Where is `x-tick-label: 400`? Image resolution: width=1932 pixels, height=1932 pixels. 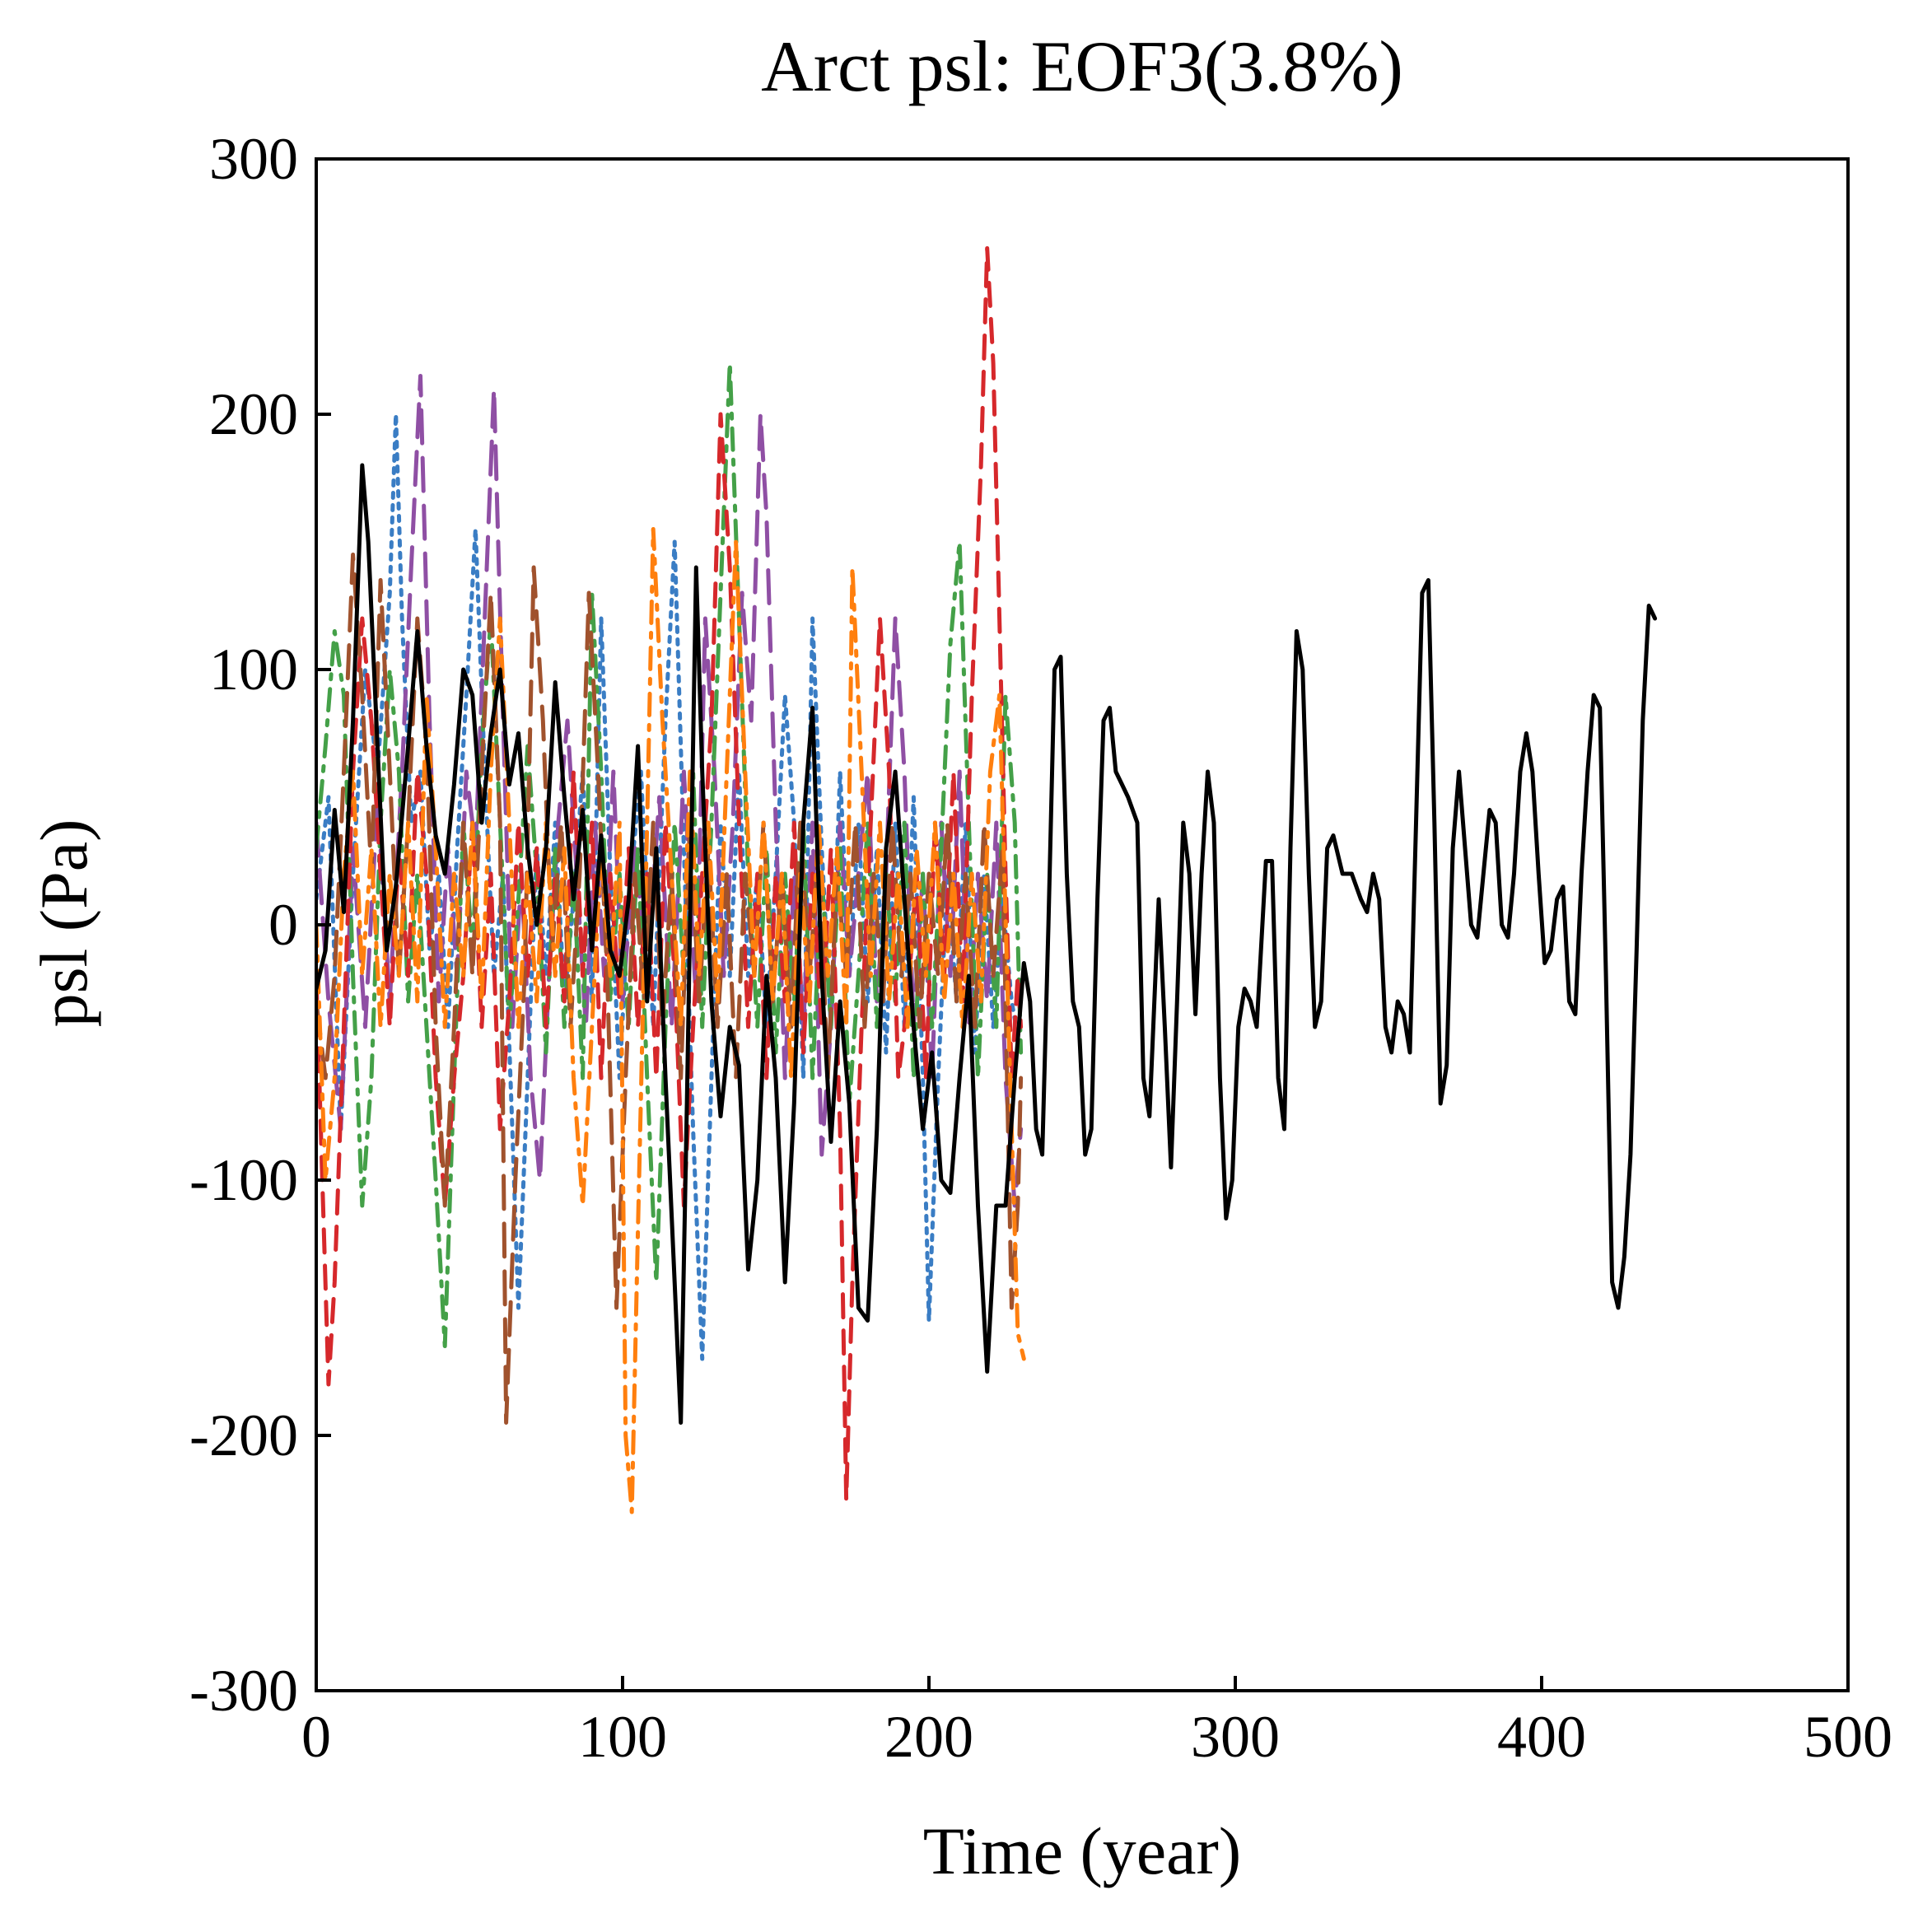 x-tick-label: 400 is located at coordinates (1541, 1737).